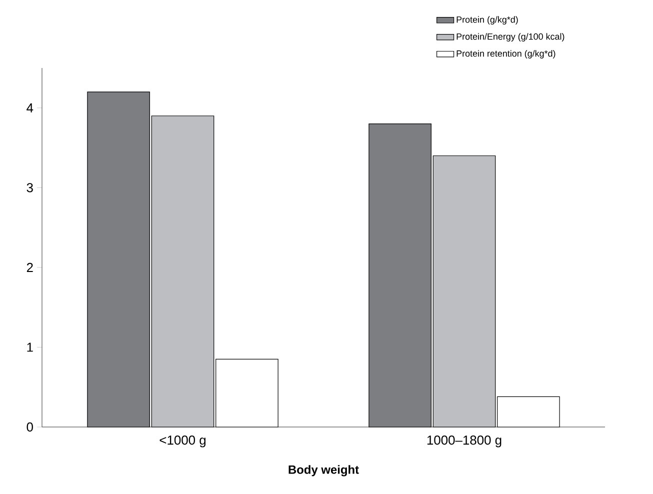 Image resolution: width=653 pixels, height=494 pixels. I want to click on y-tick-label: 2, so click(29, 267).